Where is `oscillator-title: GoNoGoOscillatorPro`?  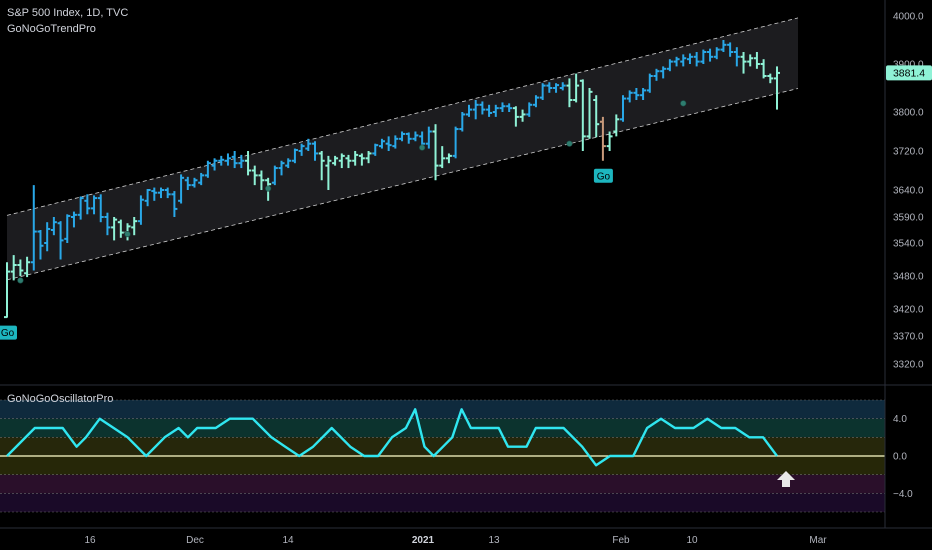
oscillator-title: GoNoGoOscillatorPro is located at coordinates (60, 399).